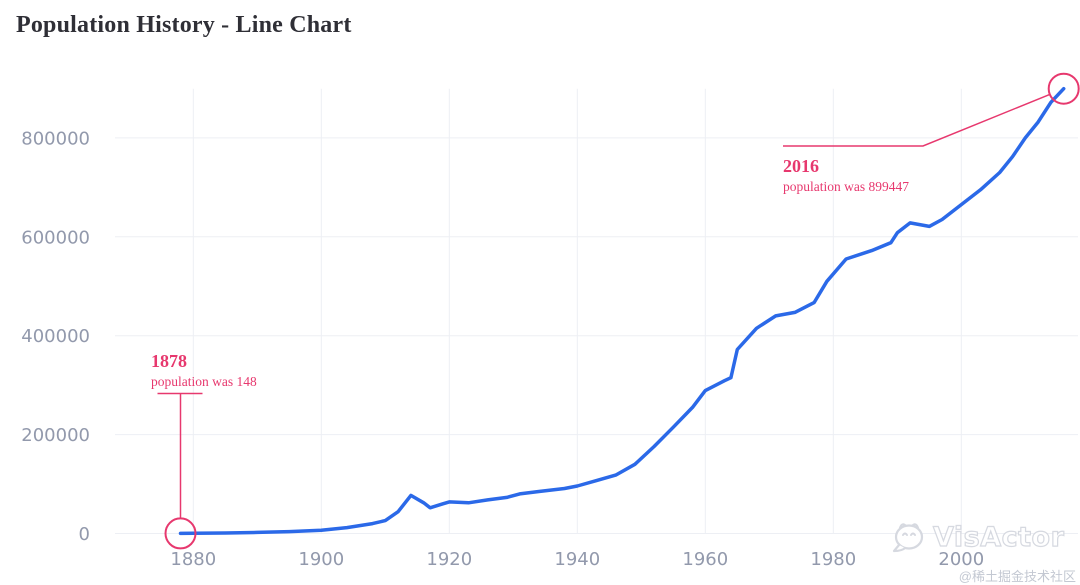 Image resolution: width=1080 pixels, height=585 pixels. I want to click on x-axis-tick-label: 1880, so click(193, 559).